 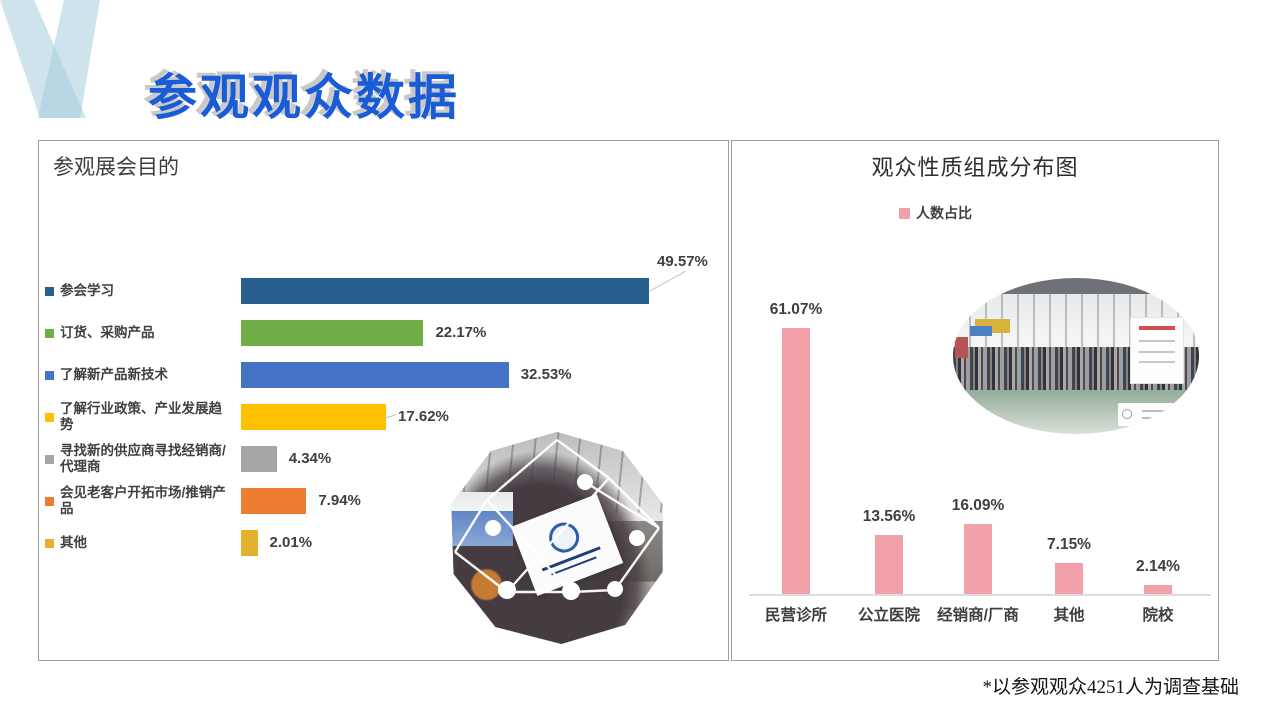 I want to click on hbar-row: 了解新产品新技术 32.53%, so click(x=383, y=375).